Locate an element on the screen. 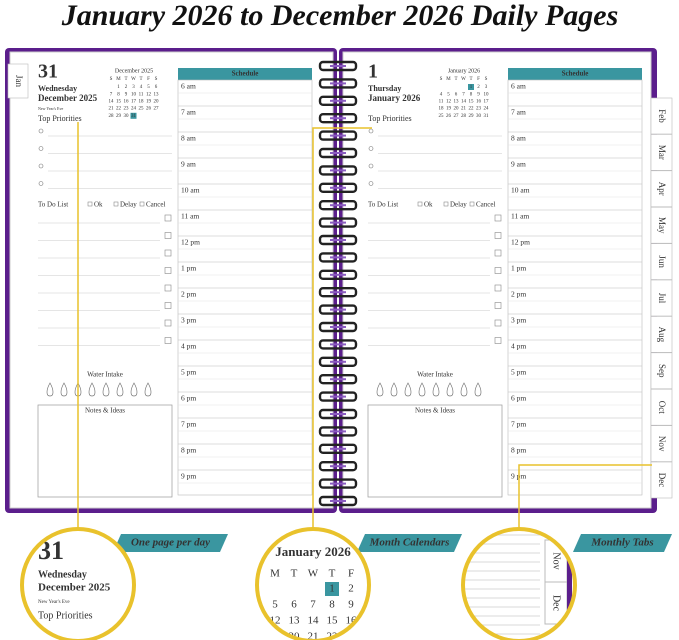 Image resolution: width=679 pixels, height=640 pixels. calendar-day: 18 is located at coordinates (257, 635).